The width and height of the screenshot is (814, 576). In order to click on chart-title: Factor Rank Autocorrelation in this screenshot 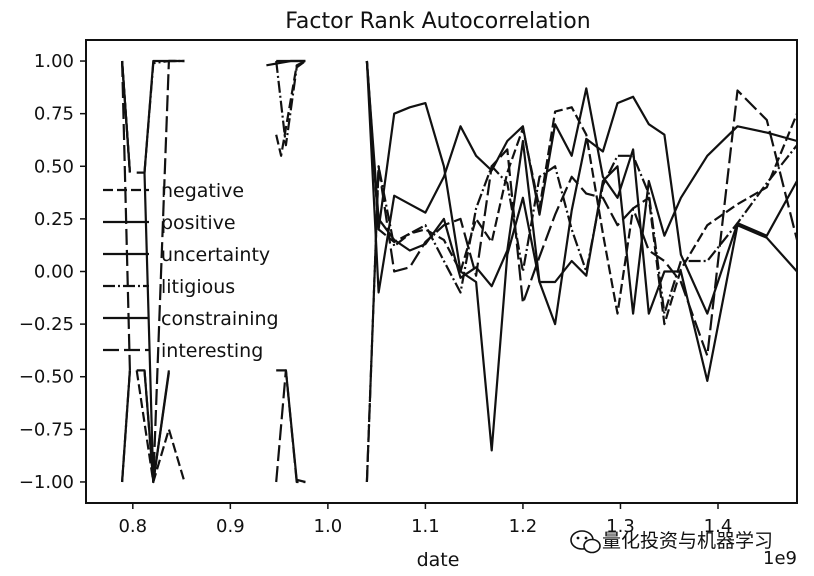, I will do `click(437, 21)`.